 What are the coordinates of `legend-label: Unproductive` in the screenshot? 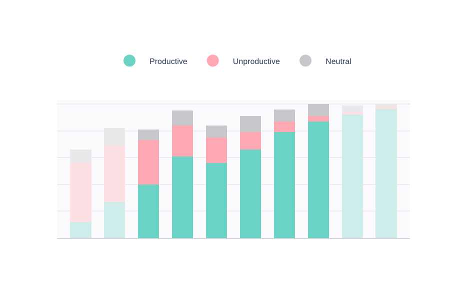 It's located at (256, 61).